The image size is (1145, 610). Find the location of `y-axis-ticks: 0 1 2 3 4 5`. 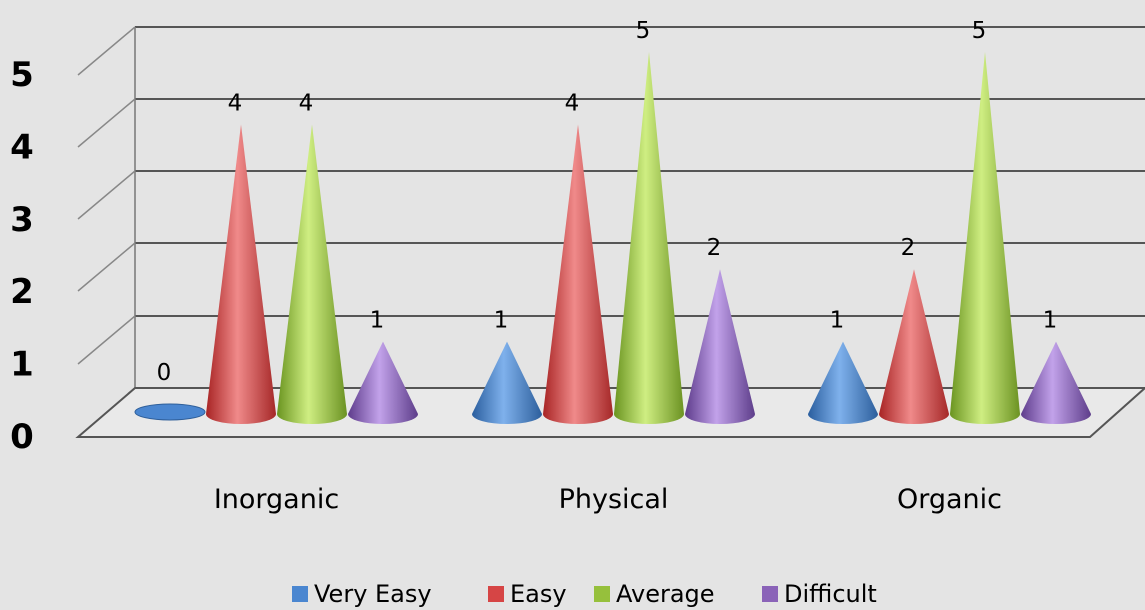

y-axis-ticks: 0 1 2 3 4 5 is located at coordinates (22, 256).